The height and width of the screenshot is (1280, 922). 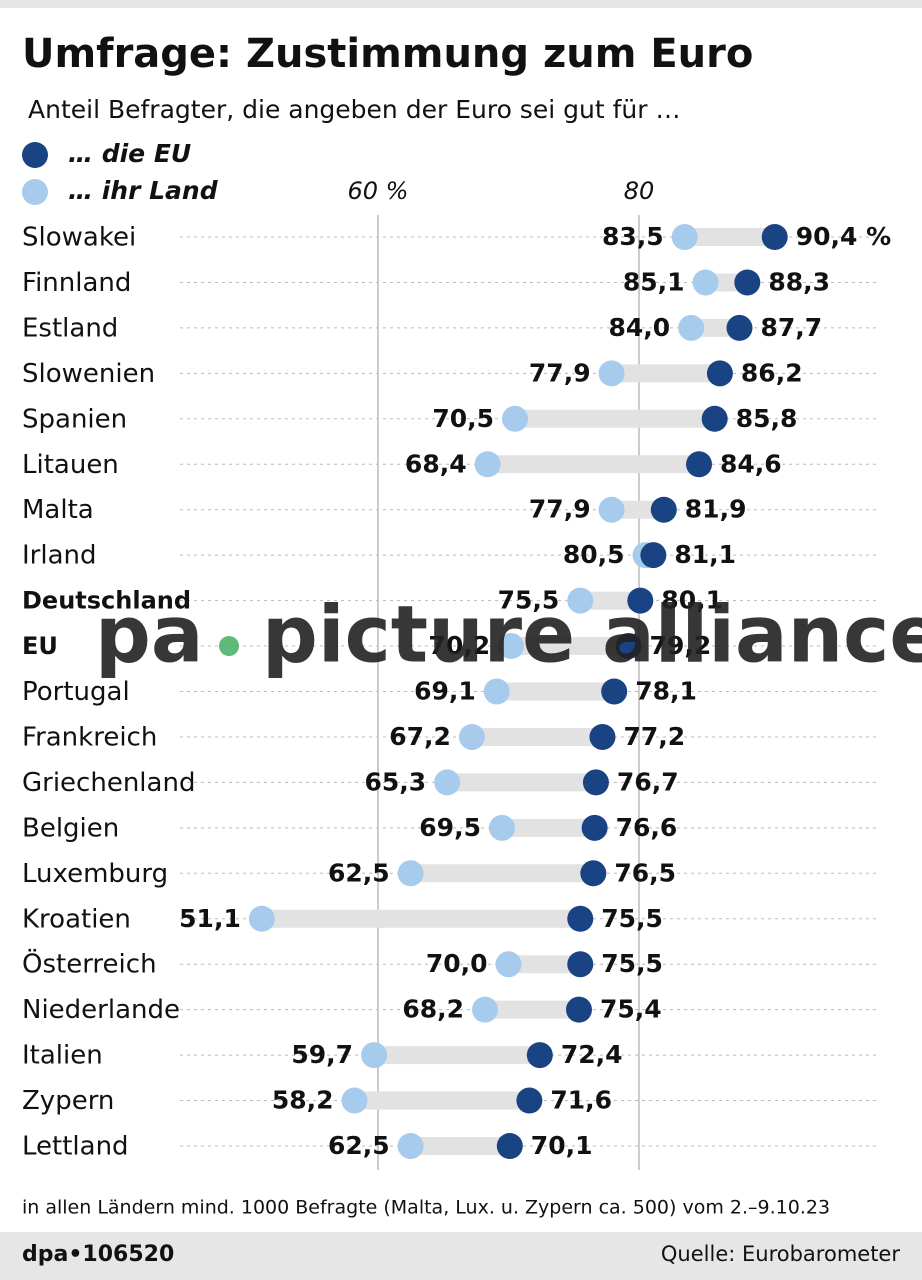 What do you see at coordinates (592, 635) in the screenshot?
I see `watermark-right: picture alliance` at bounding box center [592, 635].